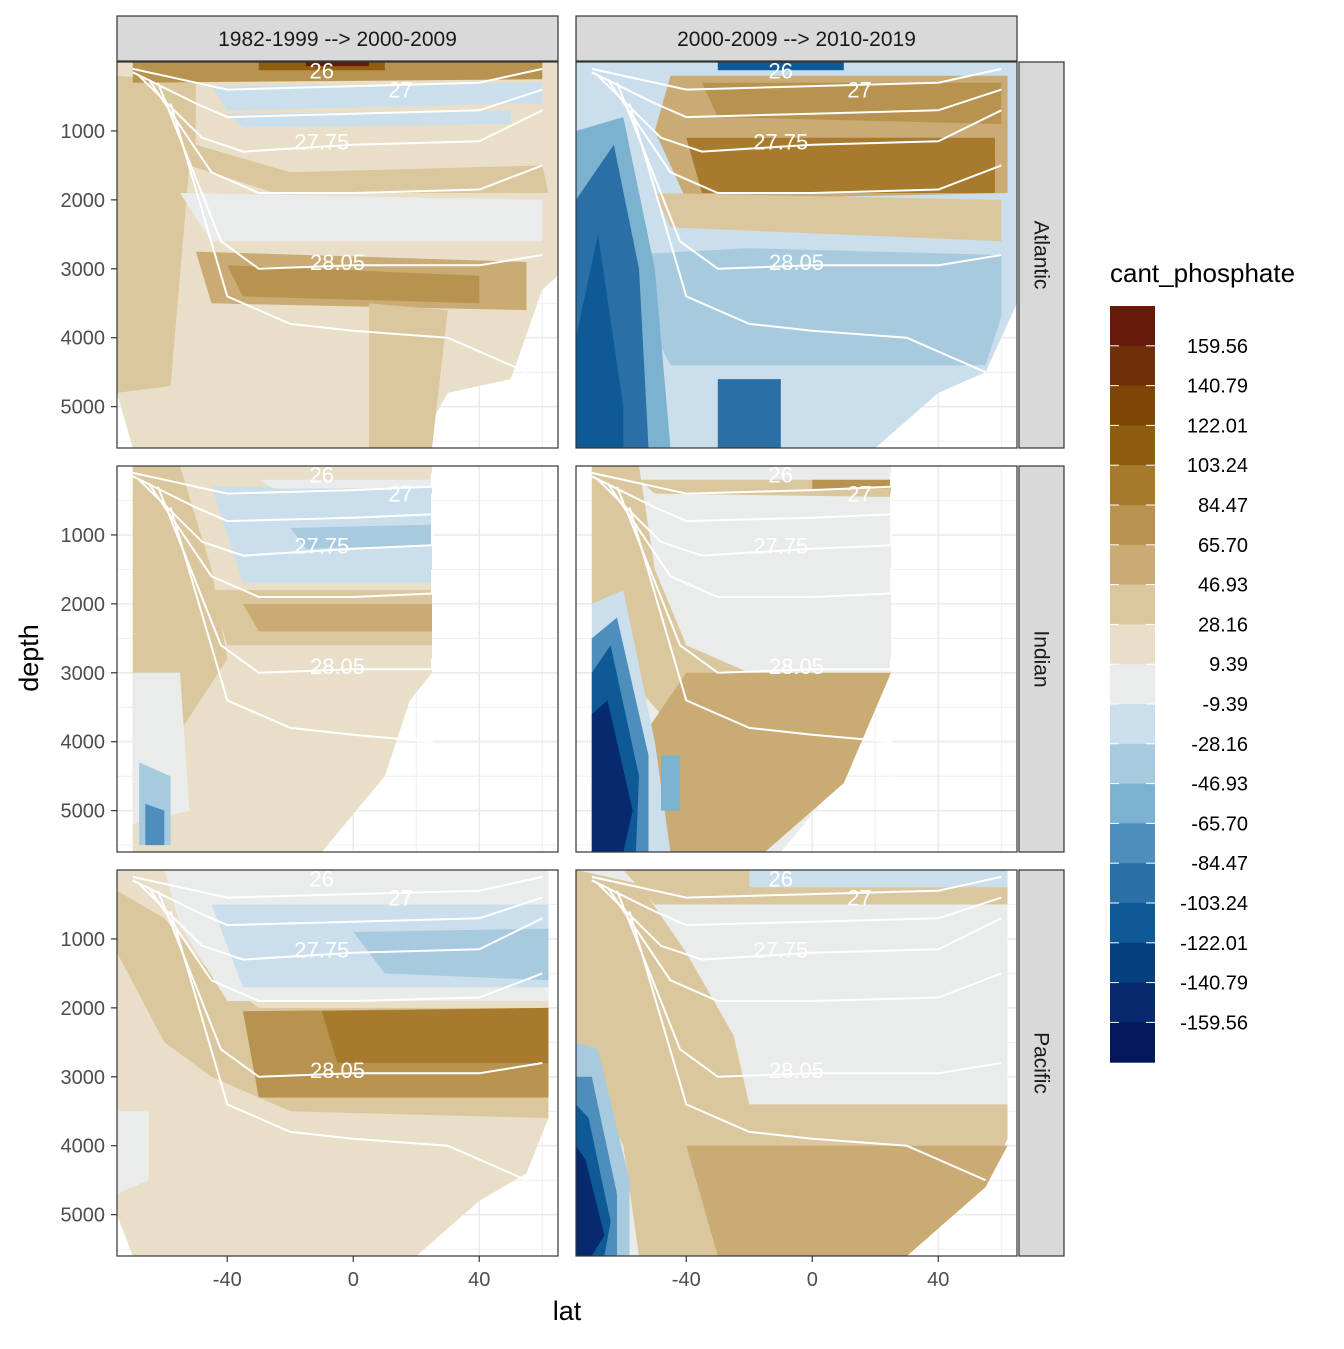 The image size is (1344, 1349). I want to click on legend-label: 9.39, so click(1228, 665).